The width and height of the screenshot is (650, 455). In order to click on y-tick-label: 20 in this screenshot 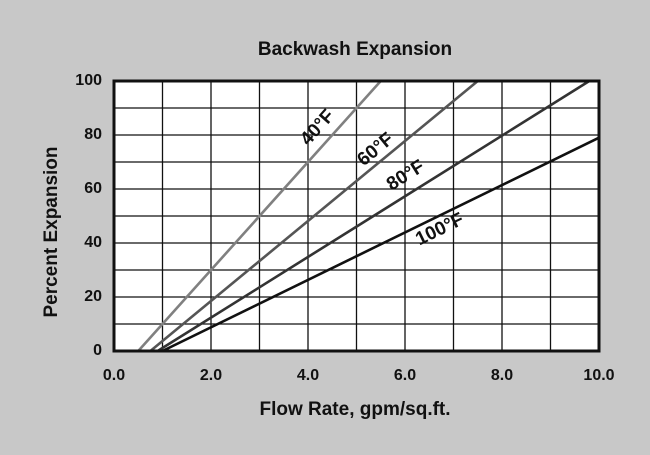, I will do `click(93, 296)`.